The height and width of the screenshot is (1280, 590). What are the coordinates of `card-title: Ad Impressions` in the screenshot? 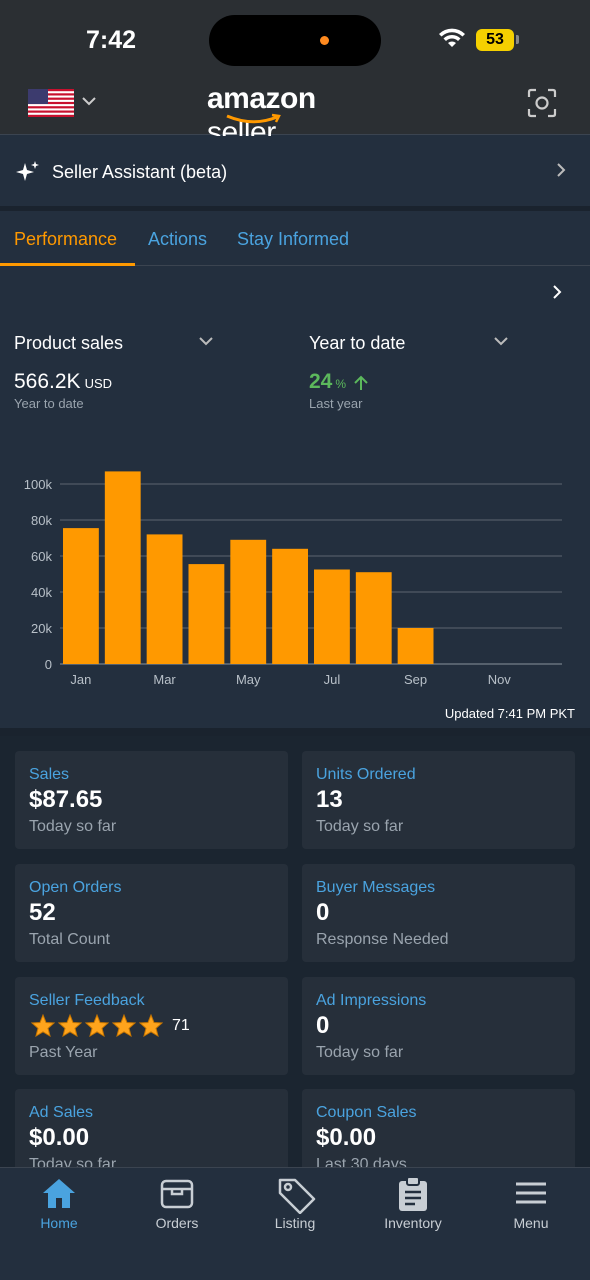 It's located at (371, 1000).